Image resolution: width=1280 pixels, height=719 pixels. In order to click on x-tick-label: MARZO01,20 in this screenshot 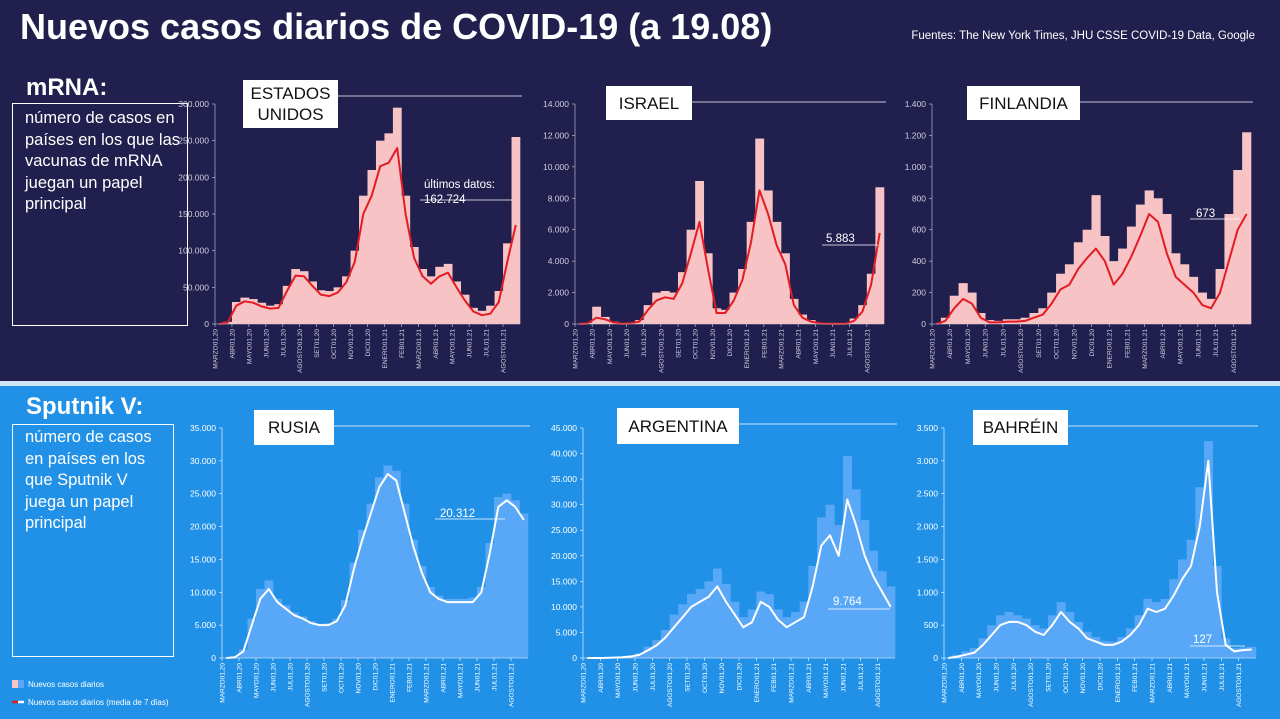, I will do `click(933, 349)`.